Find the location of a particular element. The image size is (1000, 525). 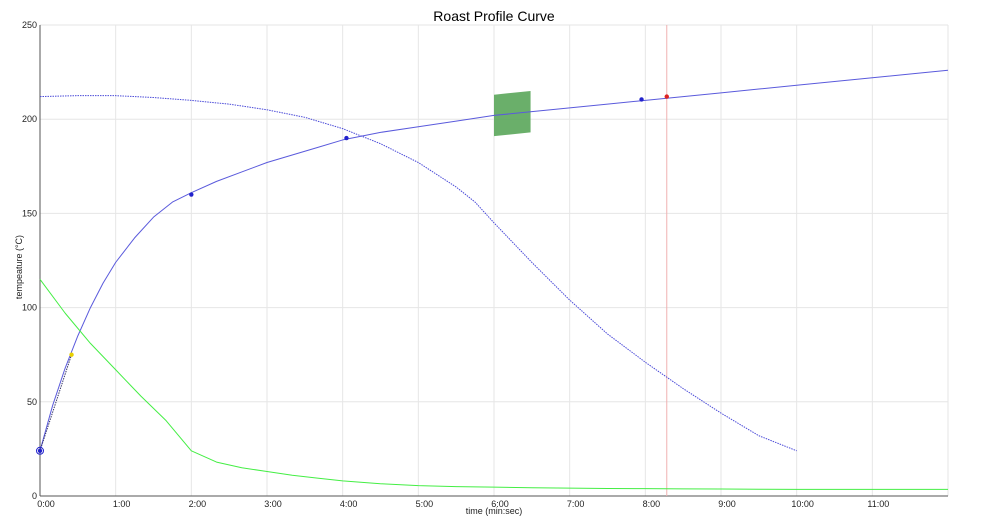

start-marker-ring is located at coordinates (40, 450).